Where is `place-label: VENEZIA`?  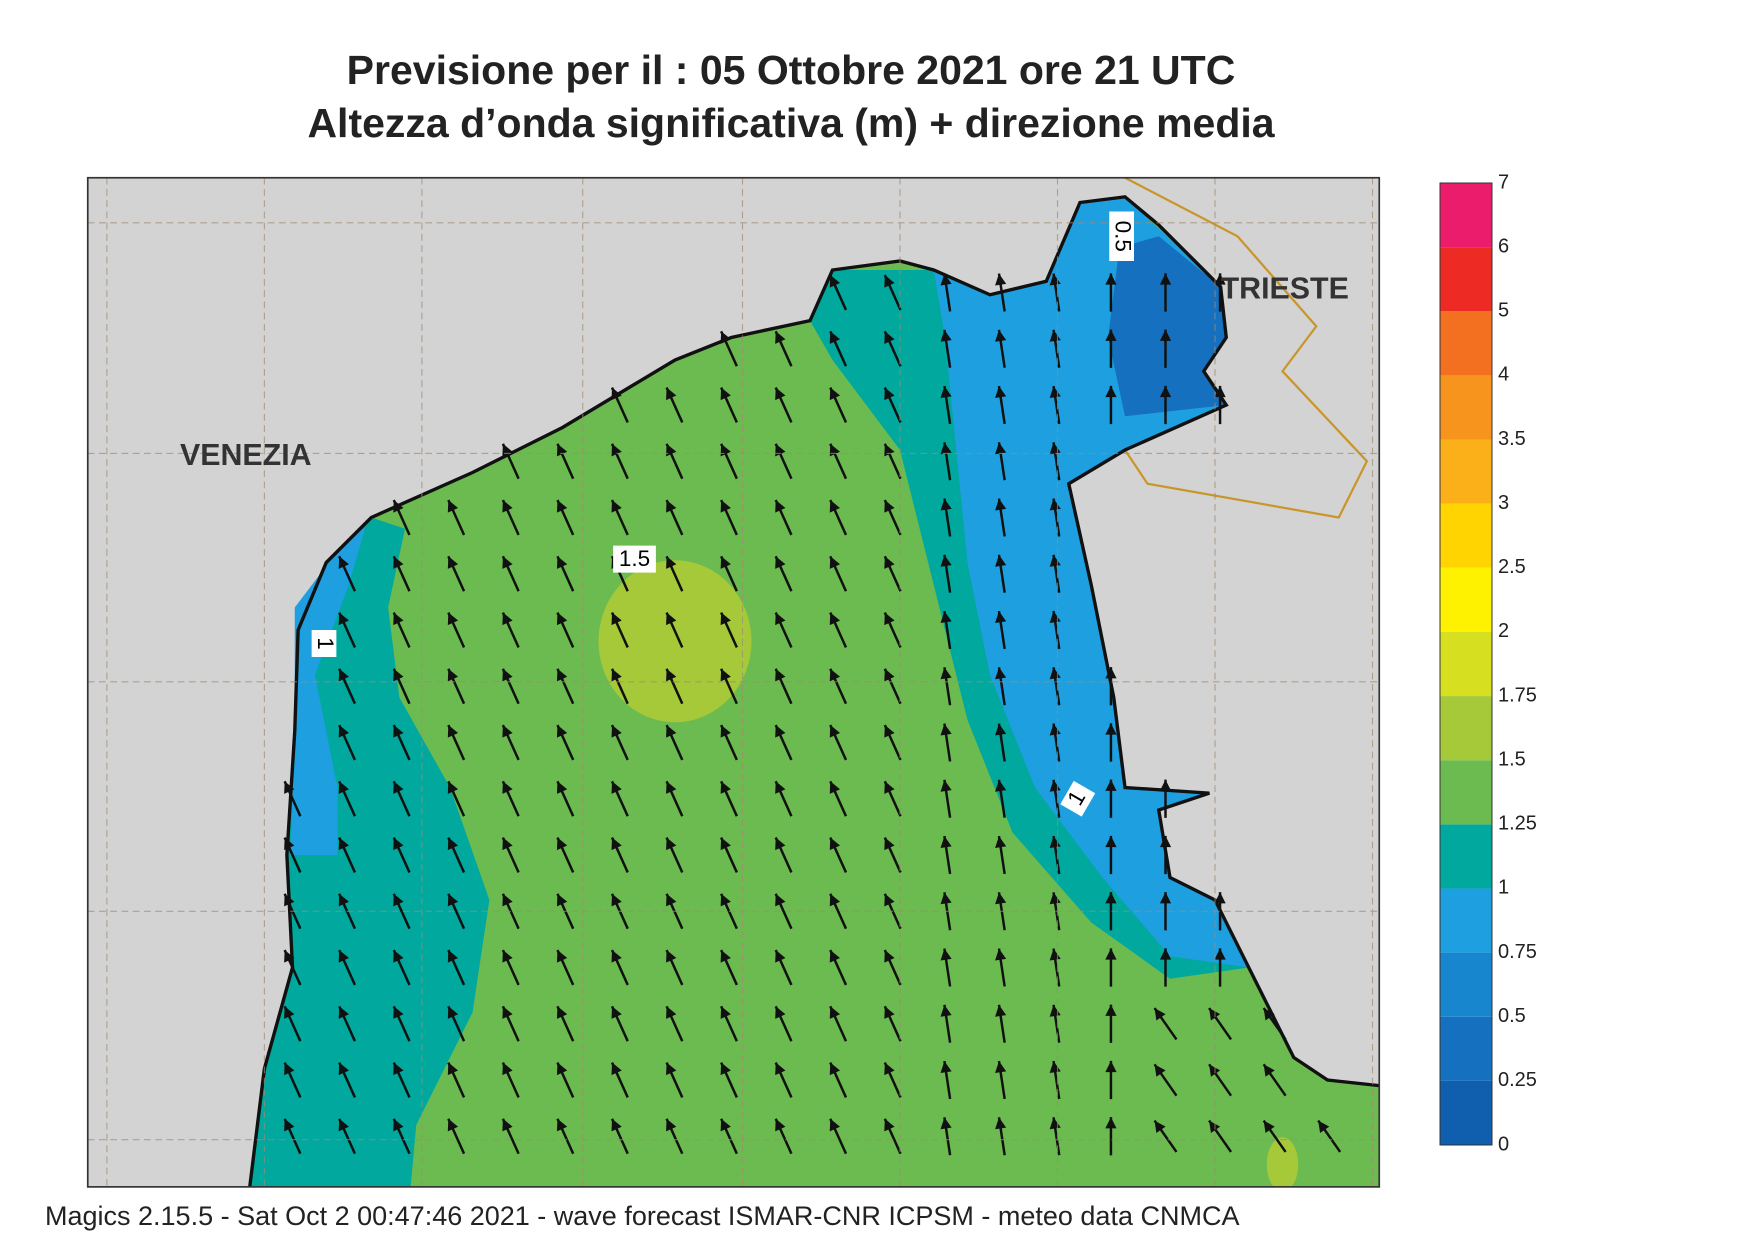
place-label: VENEZIA is located at coordinates (246, 455).